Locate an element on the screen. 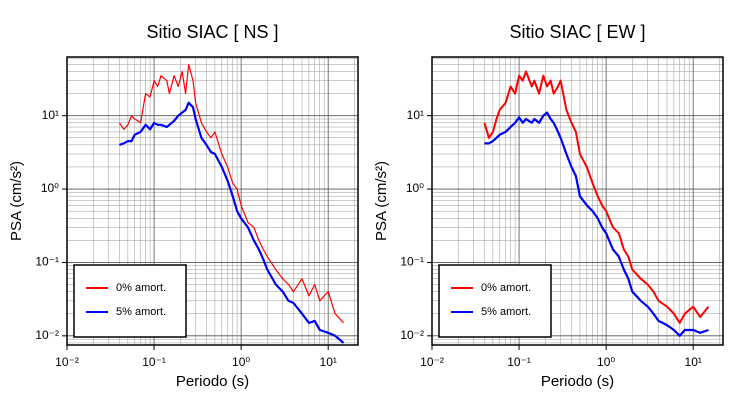  chart-title: Sitio SIAC [ NS ] is located at coordinates (212, 32).